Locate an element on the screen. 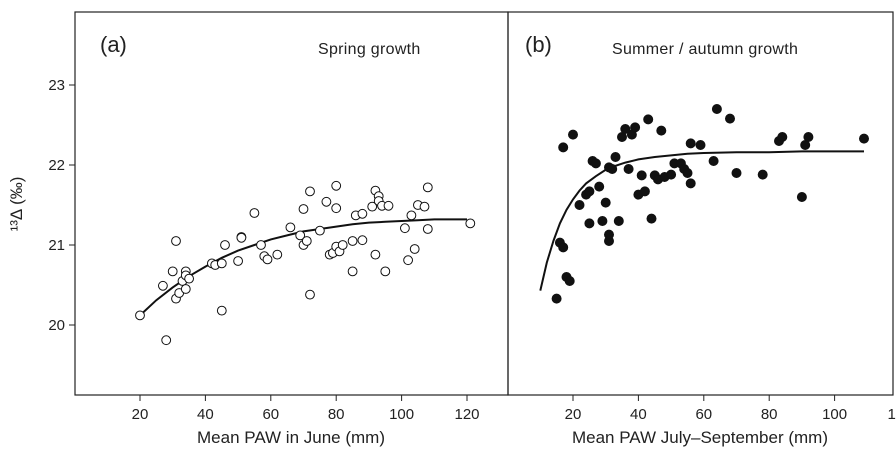 The height and width of the screenshot is (450, 896). panel-a-marks is located at coordinates (305, 263).